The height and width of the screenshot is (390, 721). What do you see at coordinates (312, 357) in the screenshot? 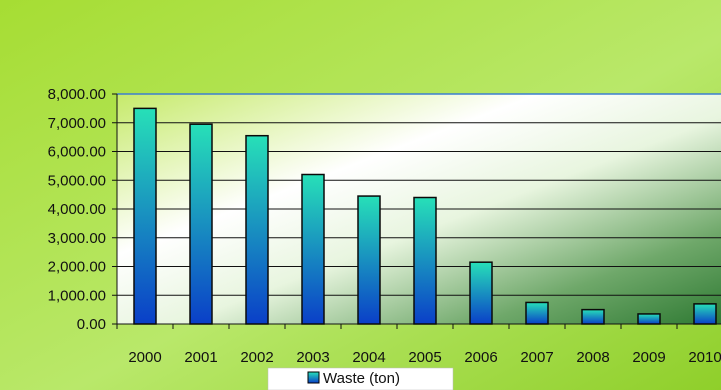
I see `x-tick-label: 2003` at bounding box center [312, 357].